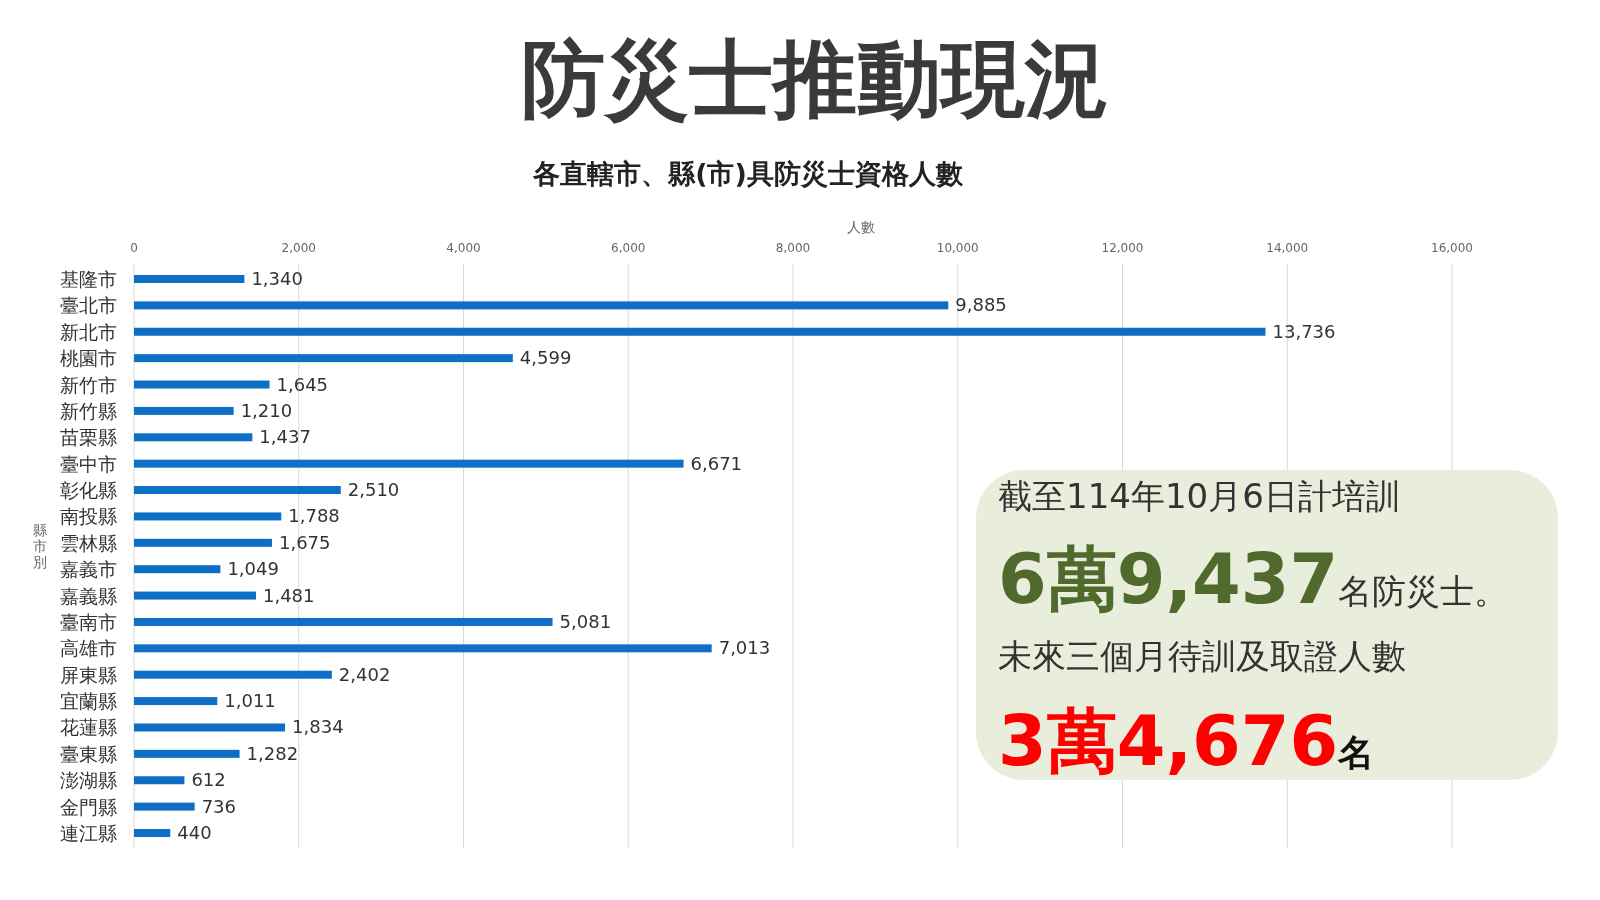 This screenshot has height=900, width=1600. I want to click on data-label: 4,599, so click(545, 358).